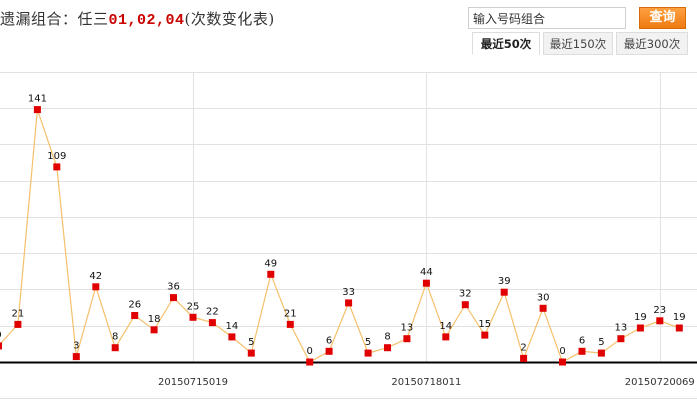 This screenshot has width=697, height=401. What do you see at coordinates (134, 305) in the screenshot?
I see `data-label: 26` at bounding box center [134, 305].